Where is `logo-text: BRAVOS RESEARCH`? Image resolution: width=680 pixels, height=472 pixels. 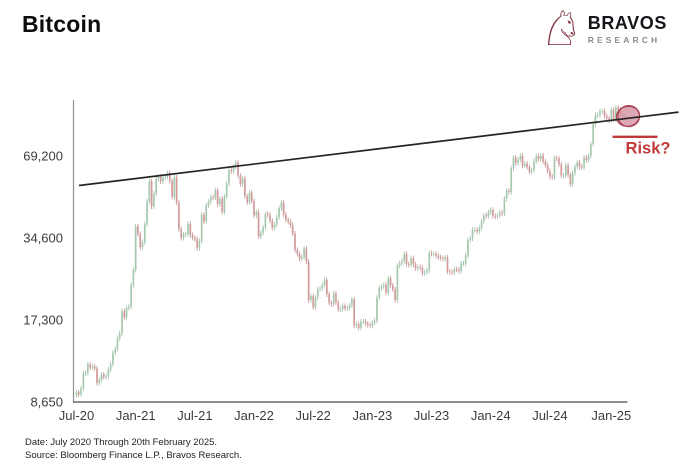
logo-text: BRAVOS RESEARCH is located at coordinates (627, 29).